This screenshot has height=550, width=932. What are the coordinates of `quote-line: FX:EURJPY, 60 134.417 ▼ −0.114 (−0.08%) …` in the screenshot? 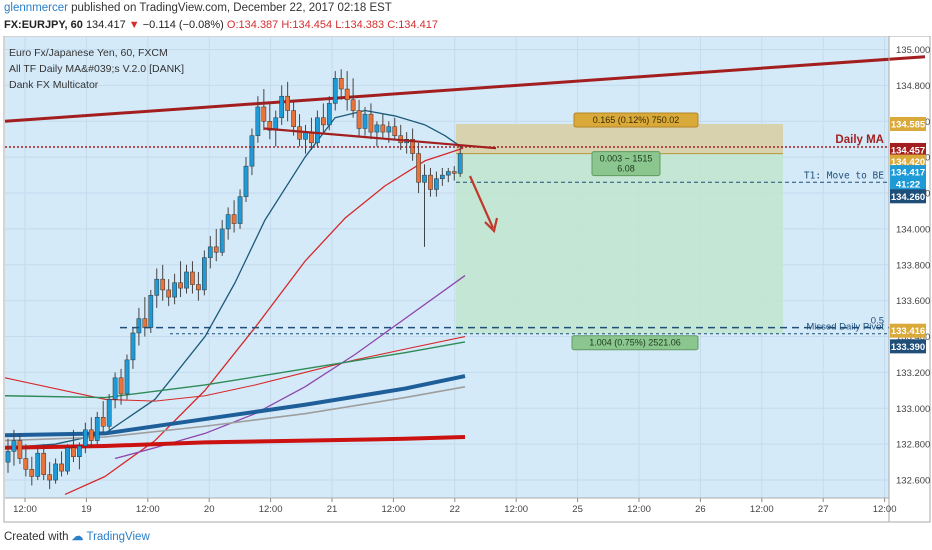 It's located at (221, 25).